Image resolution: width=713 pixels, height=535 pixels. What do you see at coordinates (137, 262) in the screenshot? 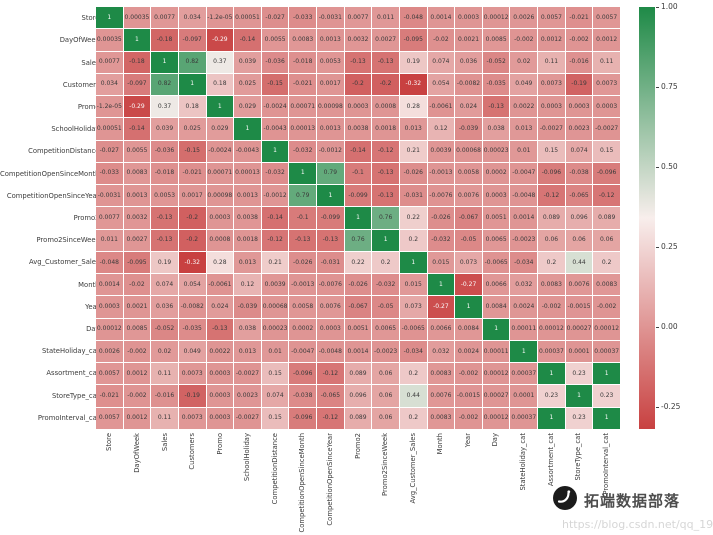
I see `heatmap-cell: -0.095` at bounding box center [137, 262].